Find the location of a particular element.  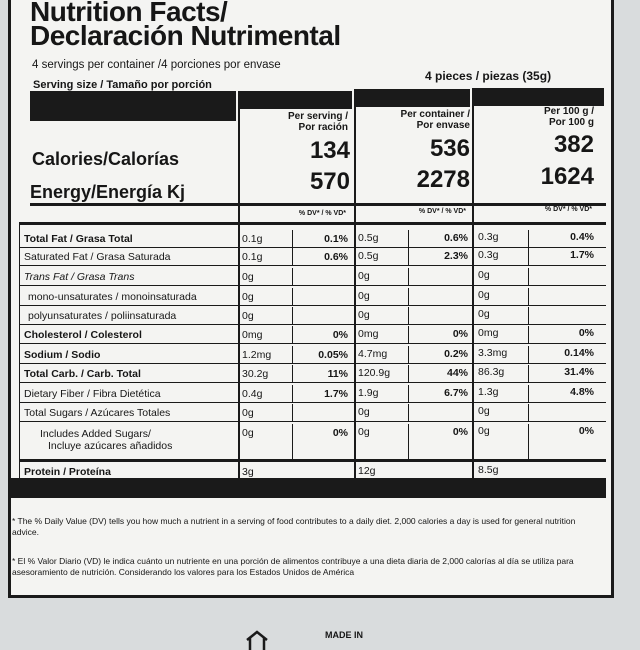

cell-daily-value: 0.2% is located at coordinates (456, 354).